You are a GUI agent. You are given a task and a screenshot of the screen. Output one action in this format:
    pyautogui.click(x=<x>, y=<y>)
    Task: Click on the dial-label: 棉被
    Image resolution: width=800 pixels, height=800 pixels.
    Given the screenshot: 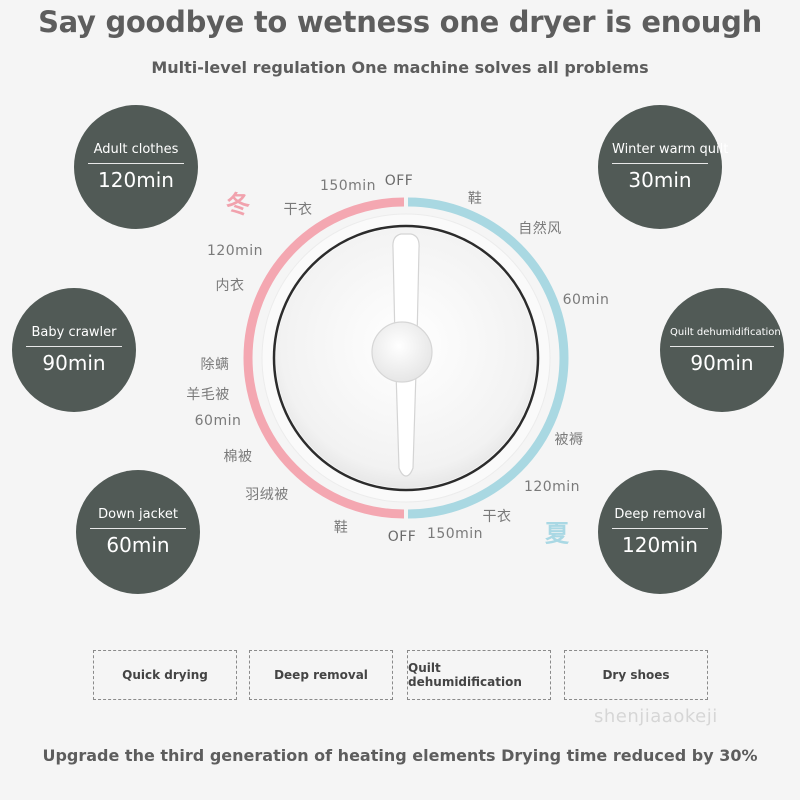 What is the action you would take?
    pyautogui.click(x=238, y=457)
    